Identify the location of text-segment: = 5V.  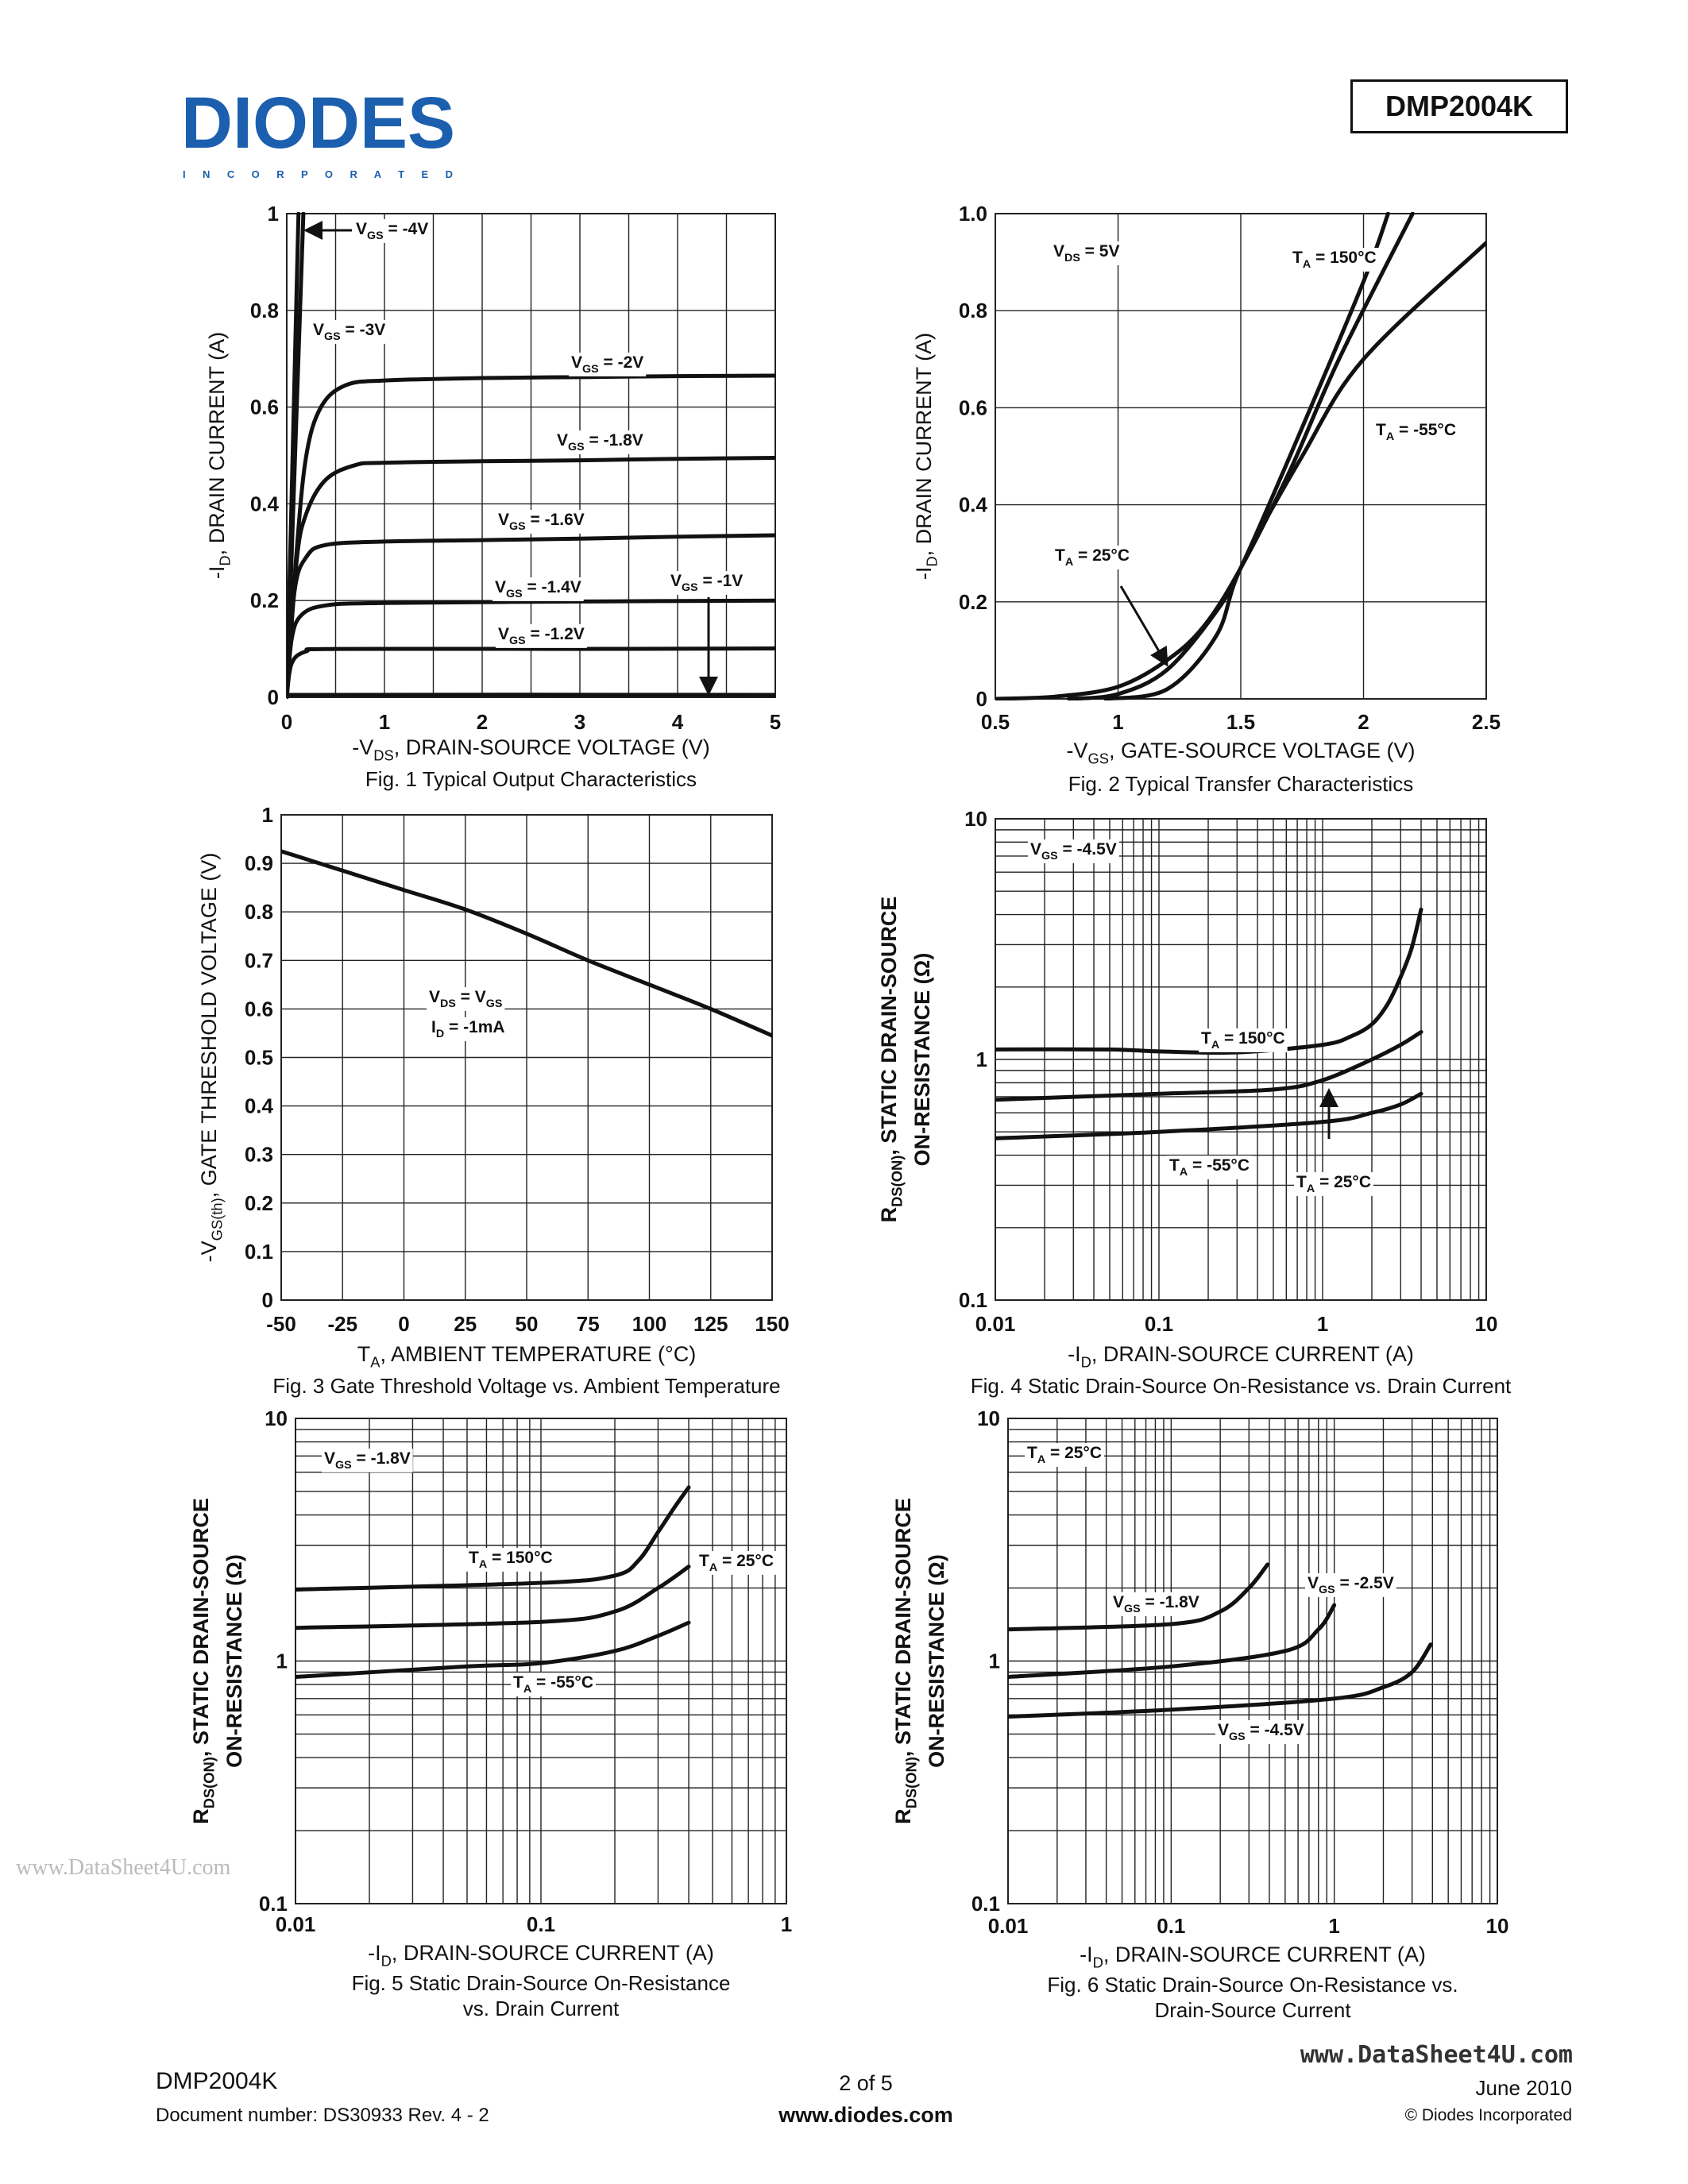
(1100, 251).